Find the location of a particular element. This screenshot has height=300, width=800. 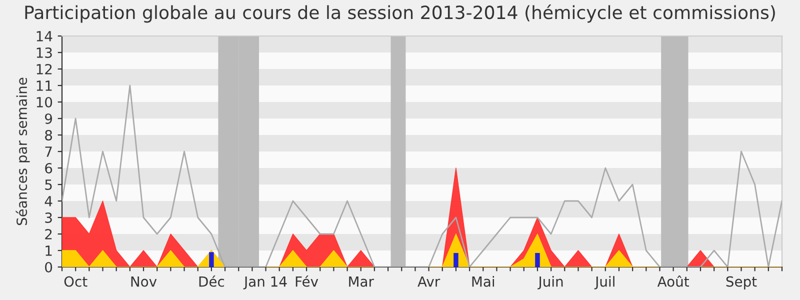

x-tick-label: Nov is located at coordinates (144, 281).